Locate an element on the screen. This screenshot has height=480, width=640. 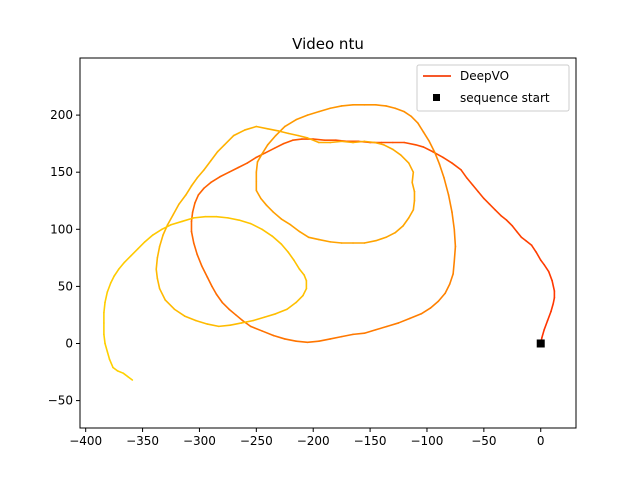
x-tick-label: −150 is located at coordinates (370, 441).